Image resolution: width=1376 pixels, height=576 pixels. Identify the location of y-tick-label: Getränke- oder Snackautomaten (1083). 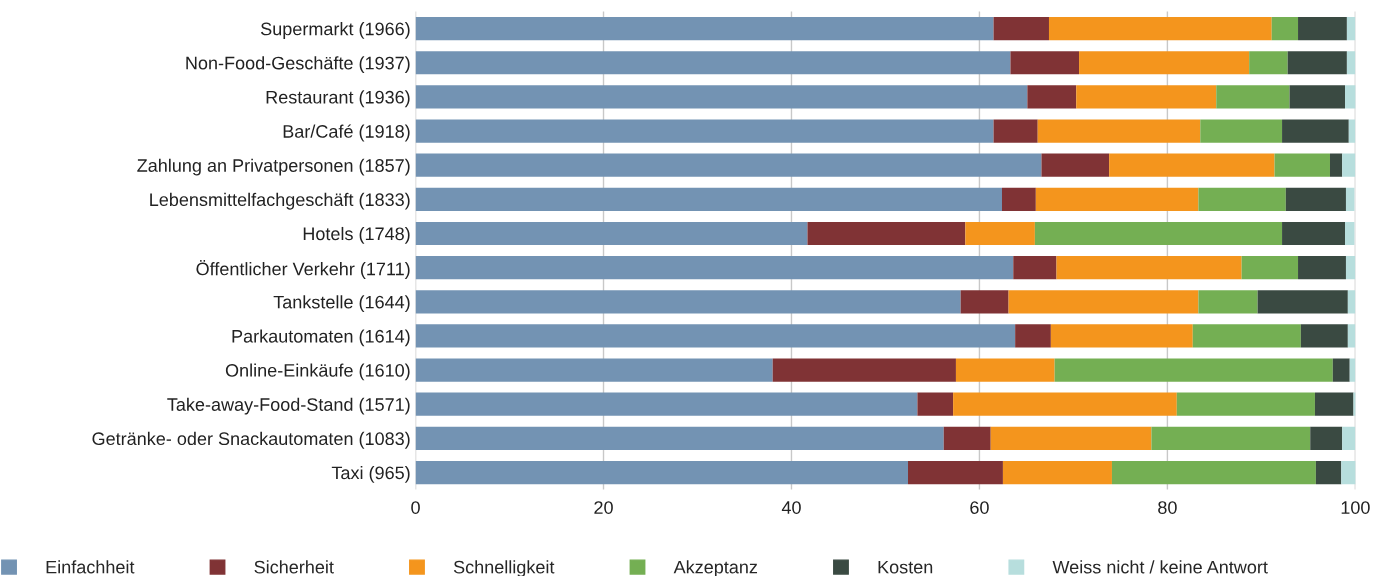
(251, 440).